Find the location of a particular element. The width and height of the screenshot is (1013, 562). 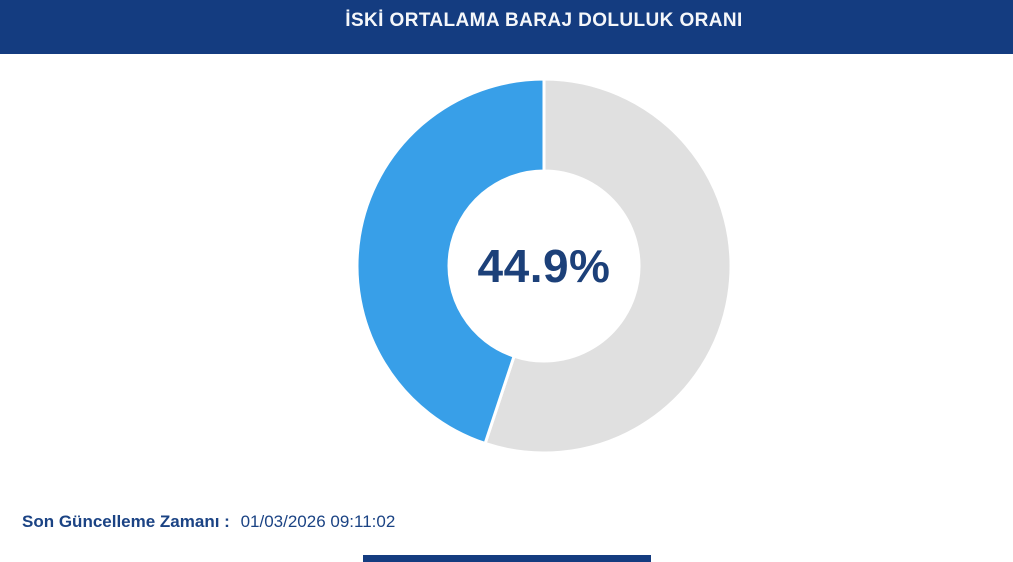

page-title: İSKİ ORTALAMA BARAJ DOLULUK ORANI is located at coordinates (544, 20).